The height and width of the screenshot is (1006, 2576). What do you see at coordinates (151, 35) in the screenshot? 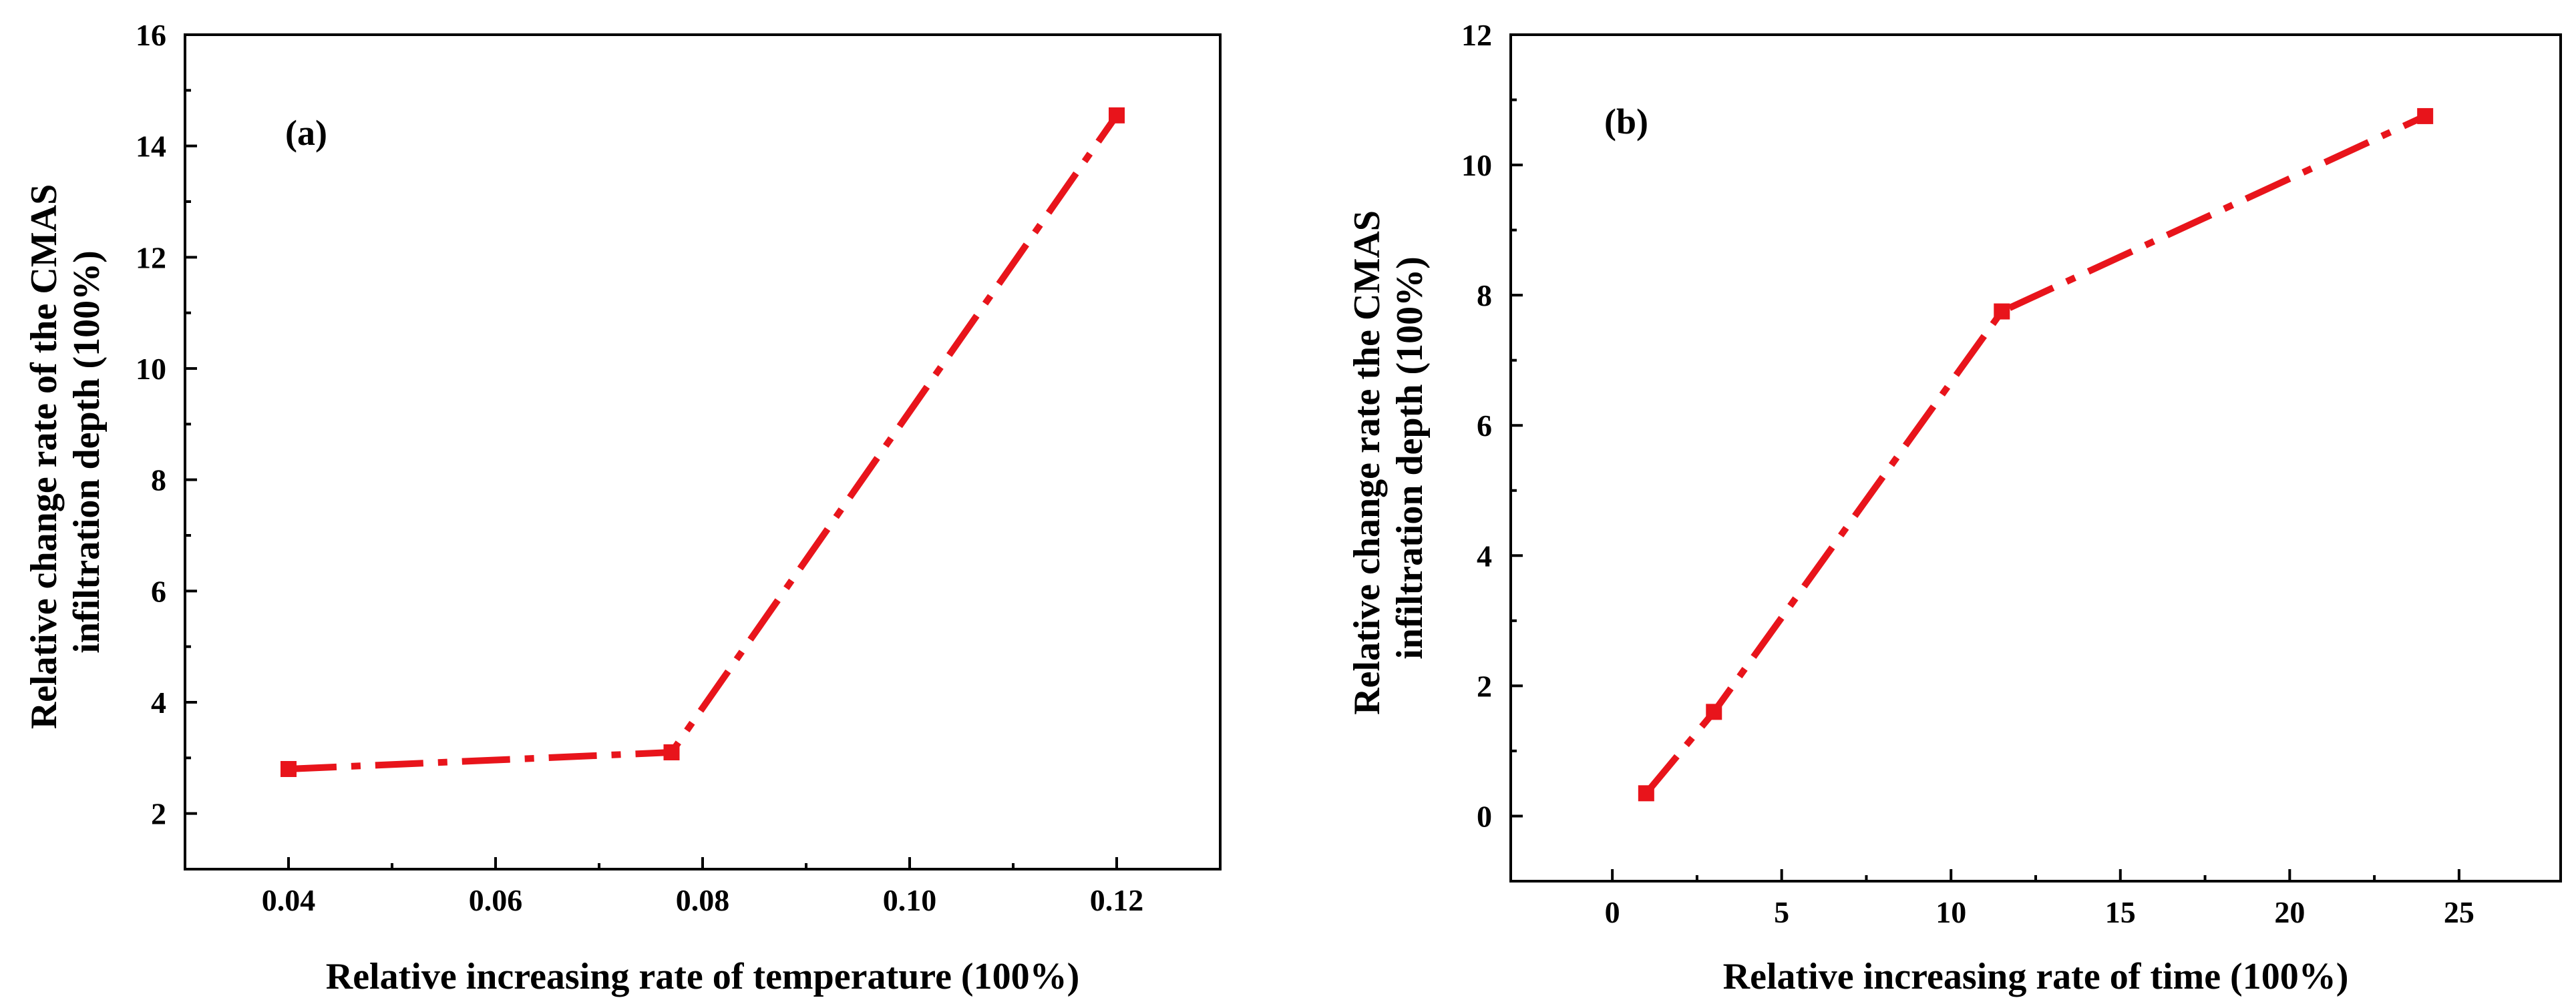
I see `y-tick-label-a-7: 16` at bounding box center [151, 35].